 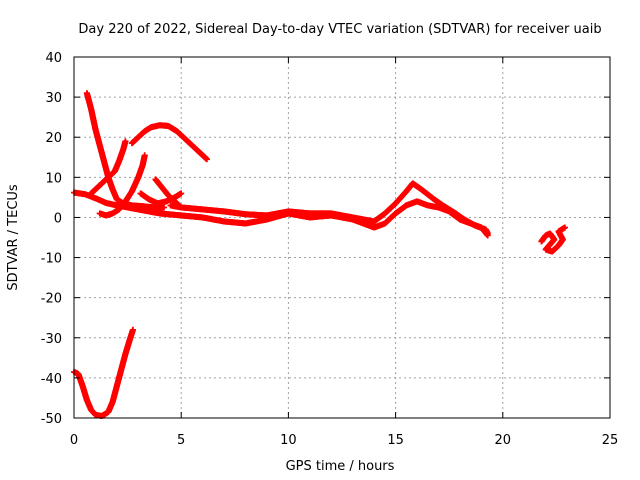 What do you see at coordinates (51, 339) in the screenshot?
I see `y-tick-label: -30` at bounding box center [51, 339].